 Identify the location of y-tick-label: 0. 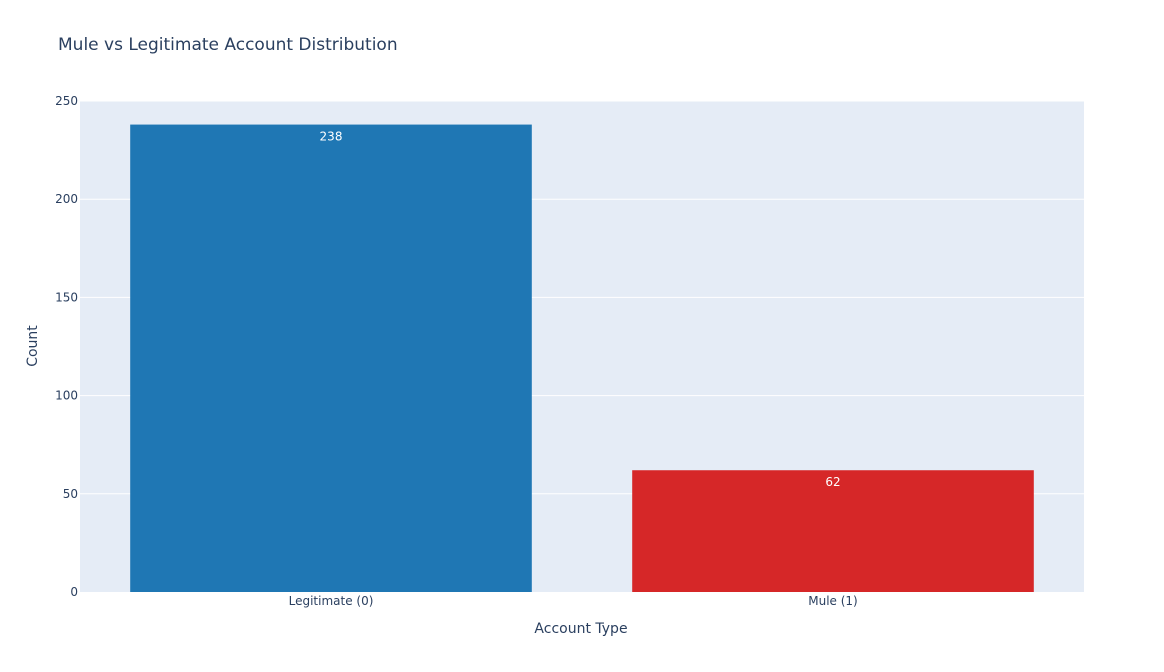
(74, 592).